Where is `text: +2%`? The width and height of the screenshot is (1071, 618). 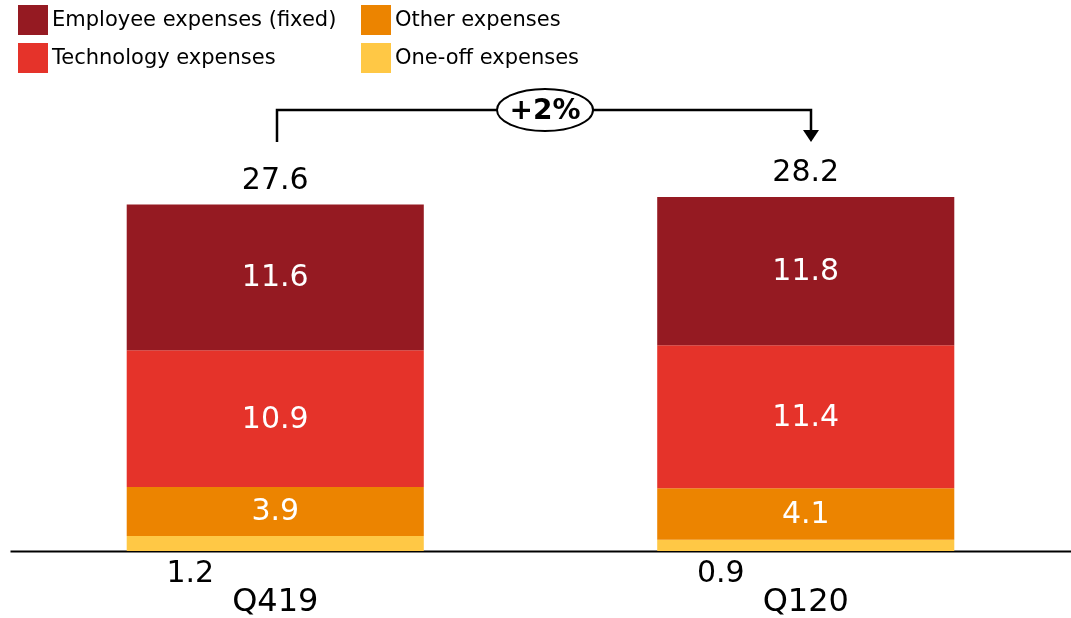 text: +2% is located at coordinates (545, 110).